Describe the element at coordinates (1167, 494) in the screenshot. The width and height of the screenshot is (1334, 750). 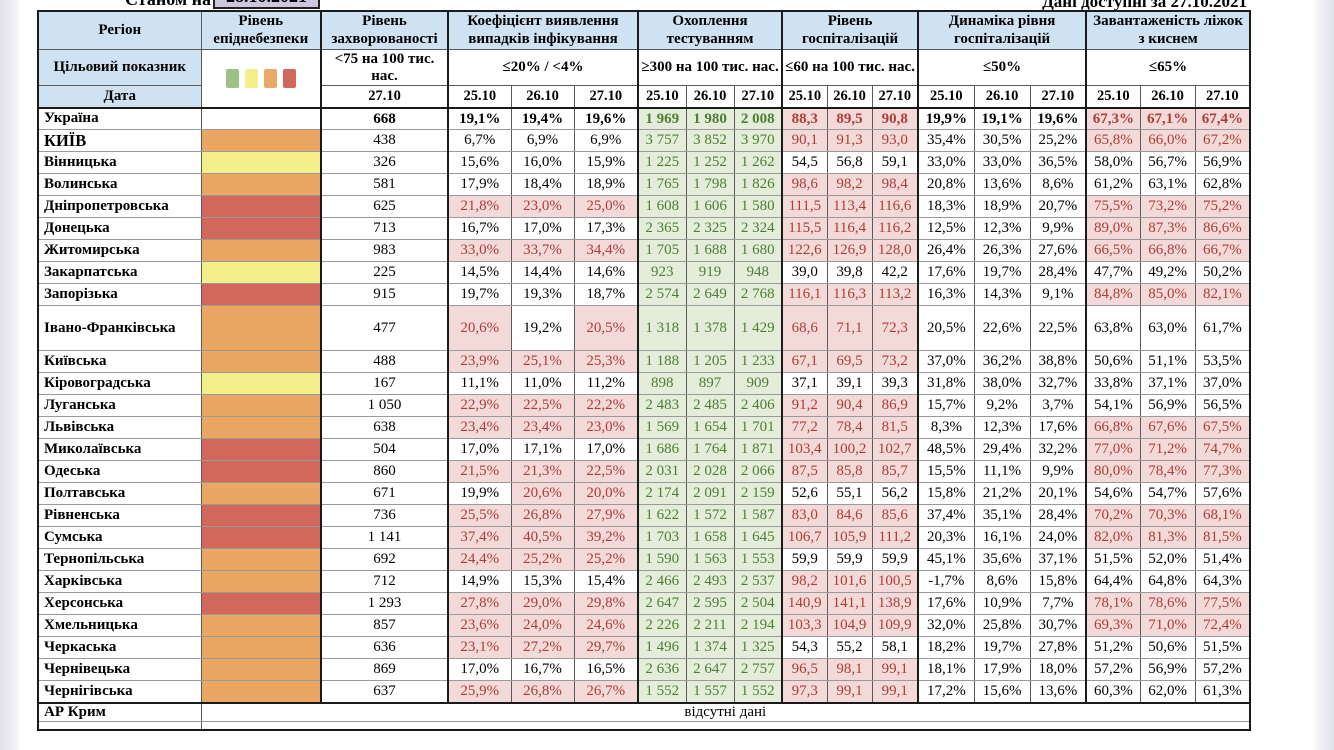
I see `oxygen-beds-cell: 54,7%` at that location.